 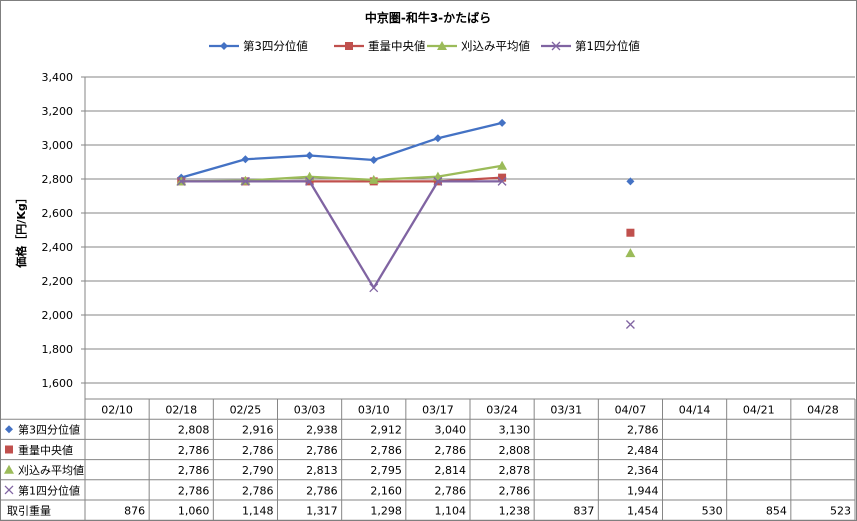 What do you see at coordinates (386, 430) in the screenshot?
I see `data-label: 2,912` at bounding box center [386, 430].